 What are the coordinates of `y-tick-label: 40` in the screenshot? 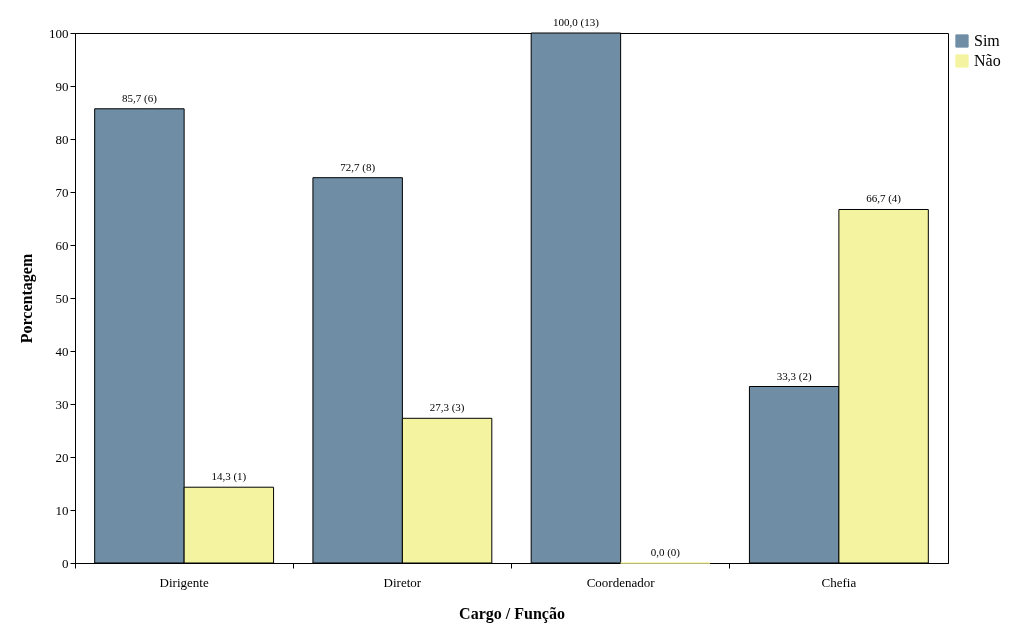 It's located at (62, 351).